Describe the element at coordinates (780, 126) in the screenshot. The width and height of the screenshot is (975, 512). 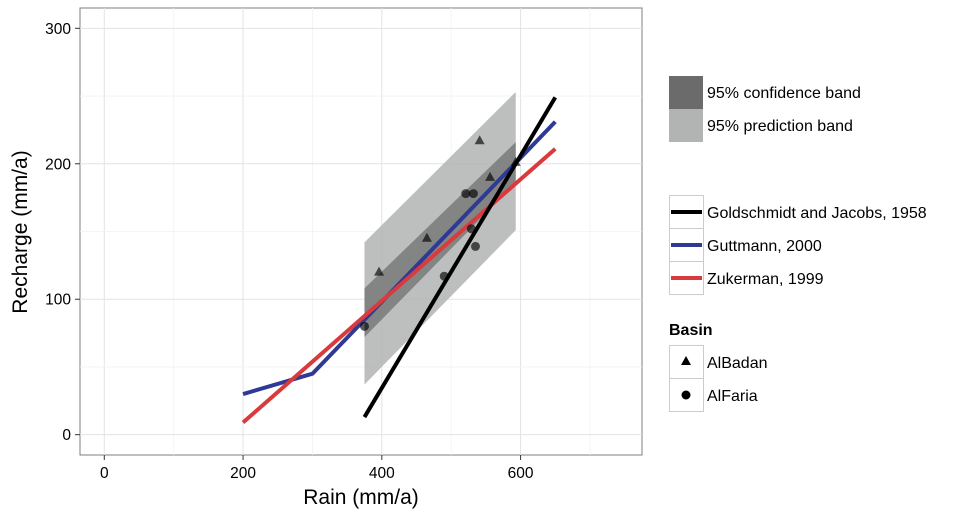
I see `legend-label-prediction-band: 95% prediction band` at that location.